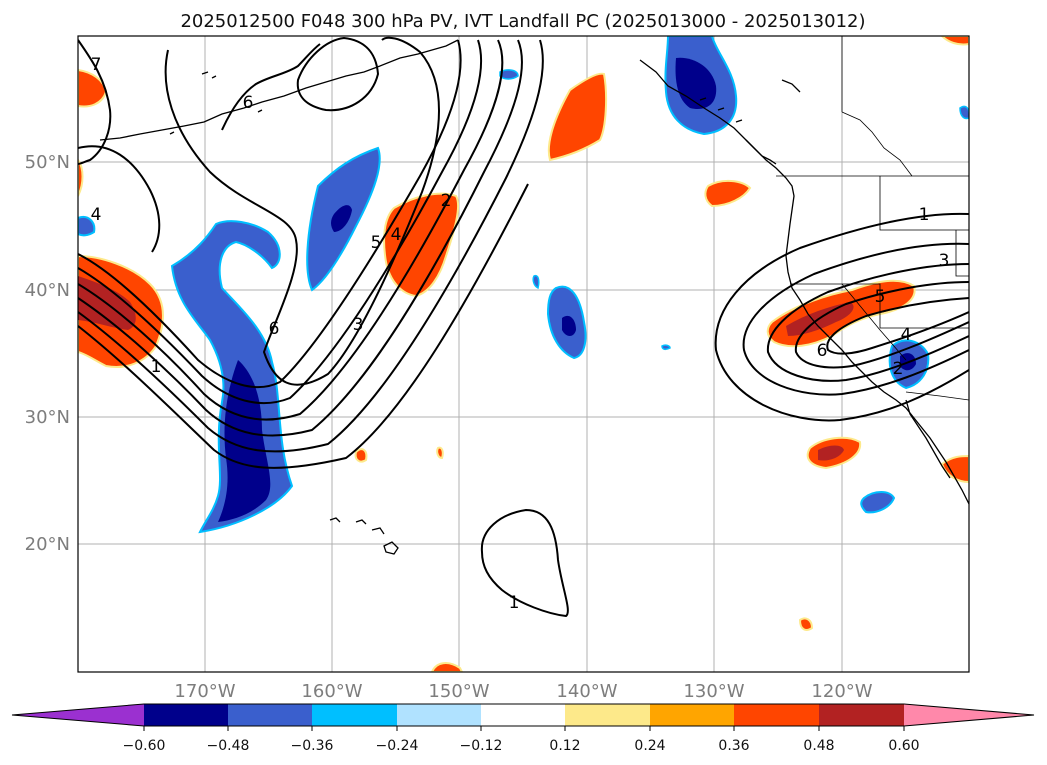 The width and height of the screenshot is (1047, 765). I want to click on alaska-coast, so click(419, 53).